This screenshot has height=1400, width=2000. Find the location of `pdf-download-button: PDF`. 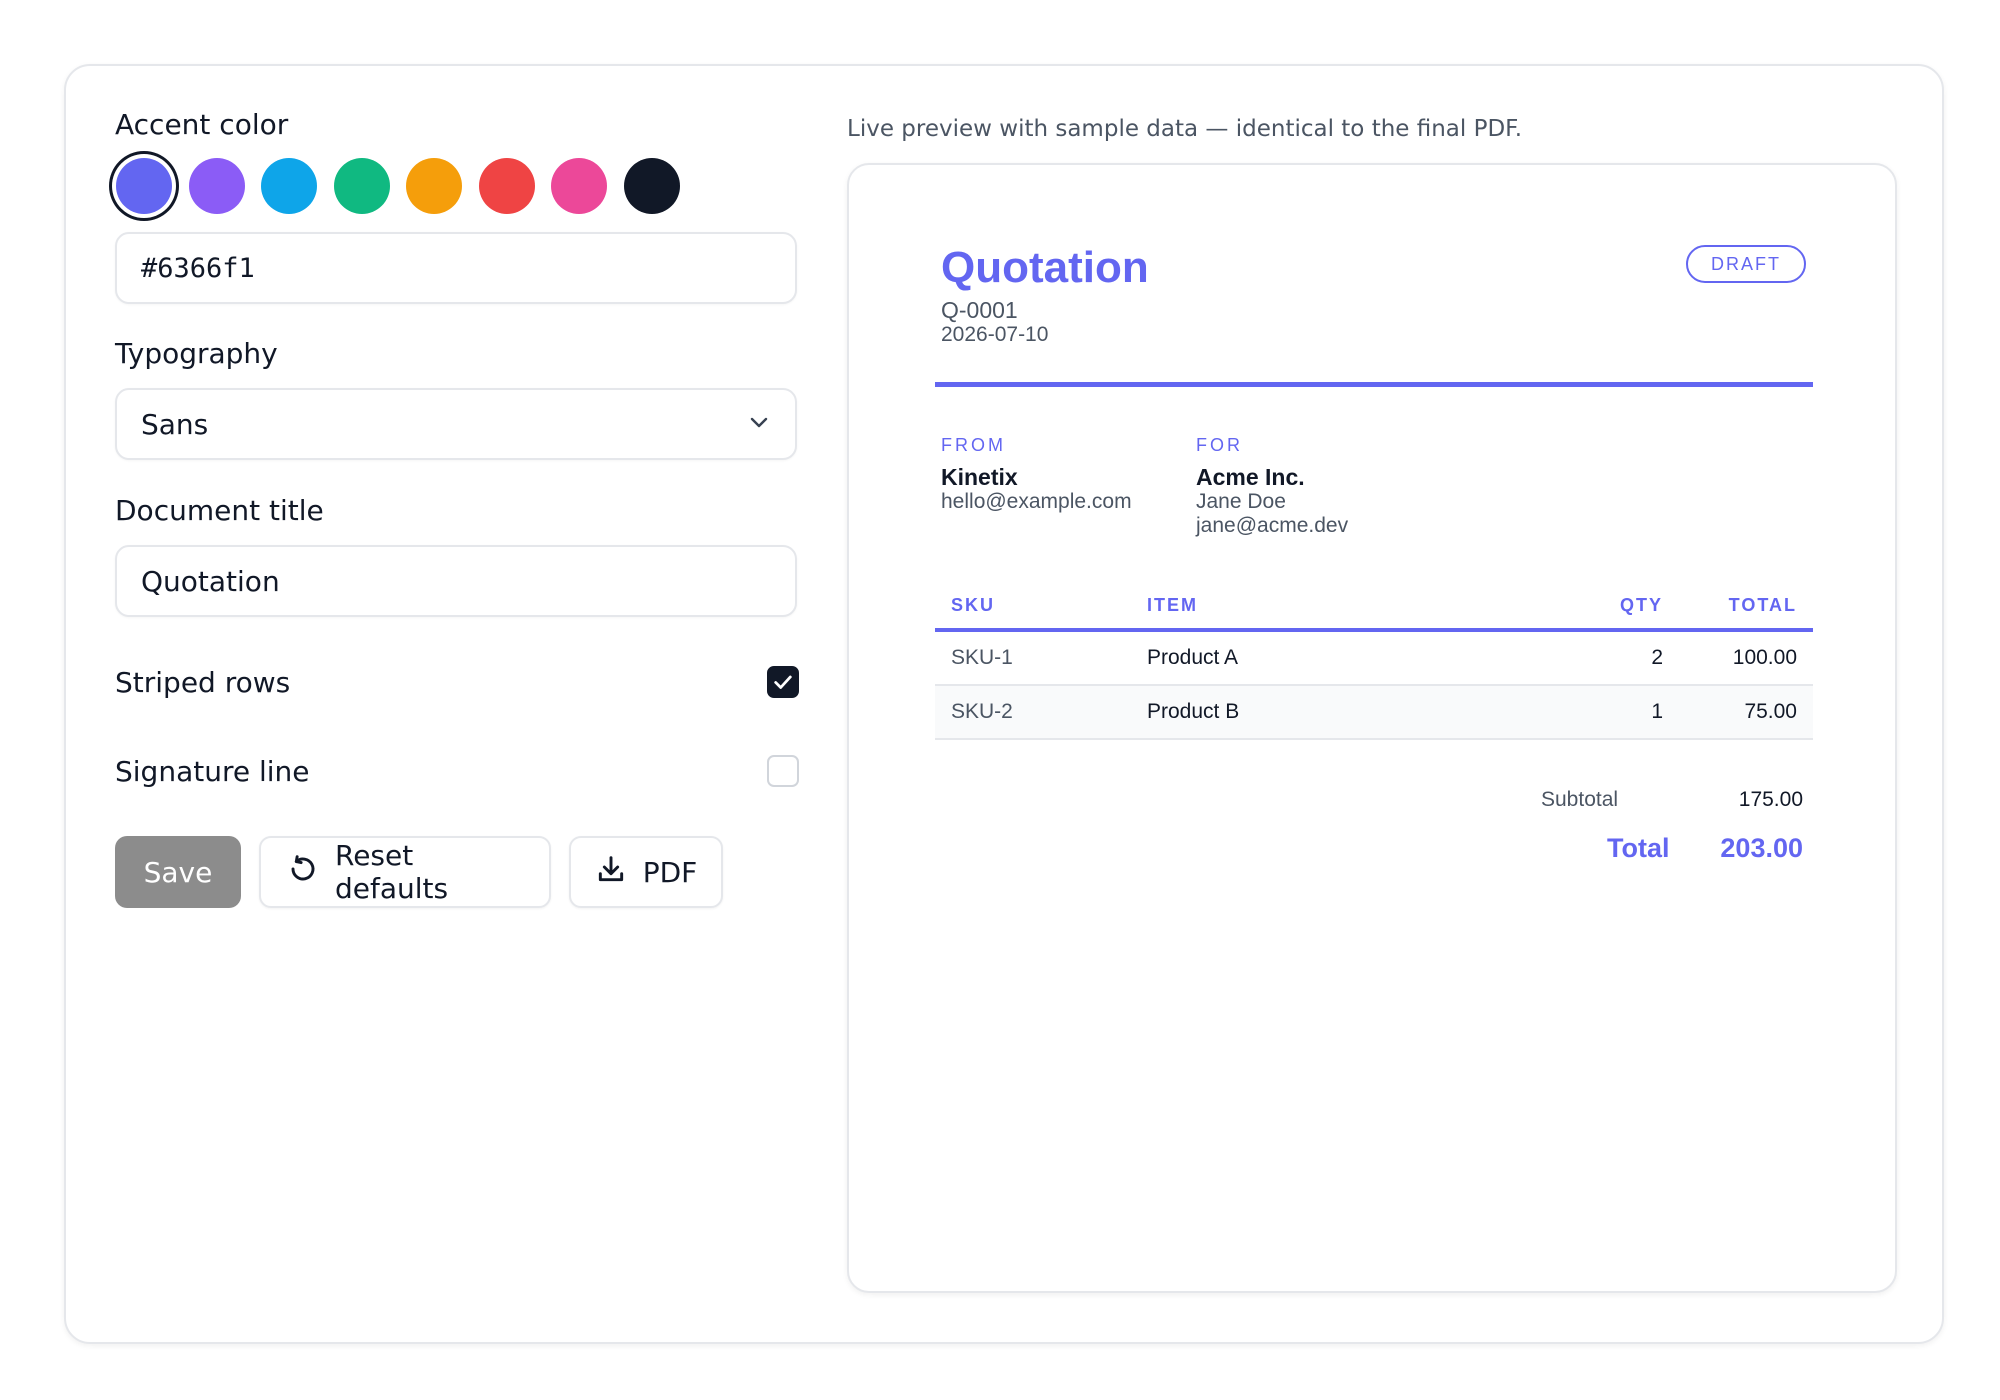

pdf-download-button: PDF is located at coordinates (646, 872).